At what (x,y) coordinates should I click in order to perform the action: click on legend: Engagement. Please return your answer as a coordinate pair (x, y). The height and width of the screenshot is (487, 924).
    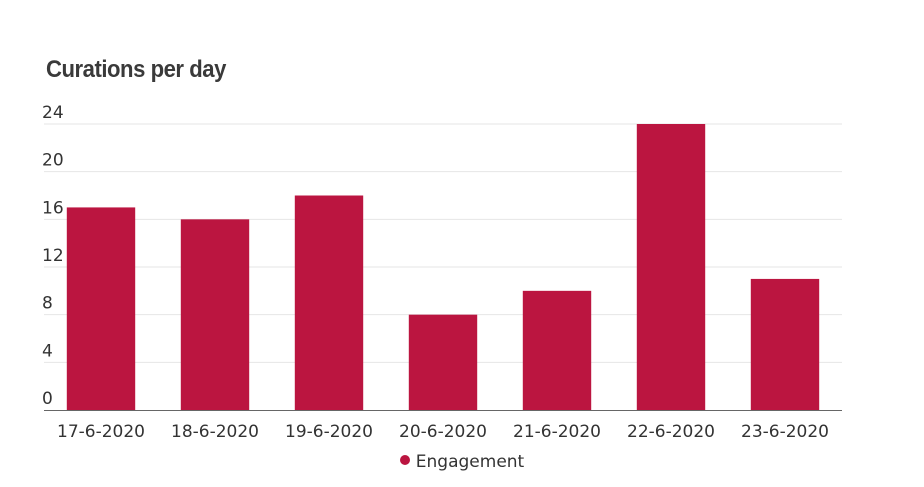
    Looking at the image, I should click on (462, 462).